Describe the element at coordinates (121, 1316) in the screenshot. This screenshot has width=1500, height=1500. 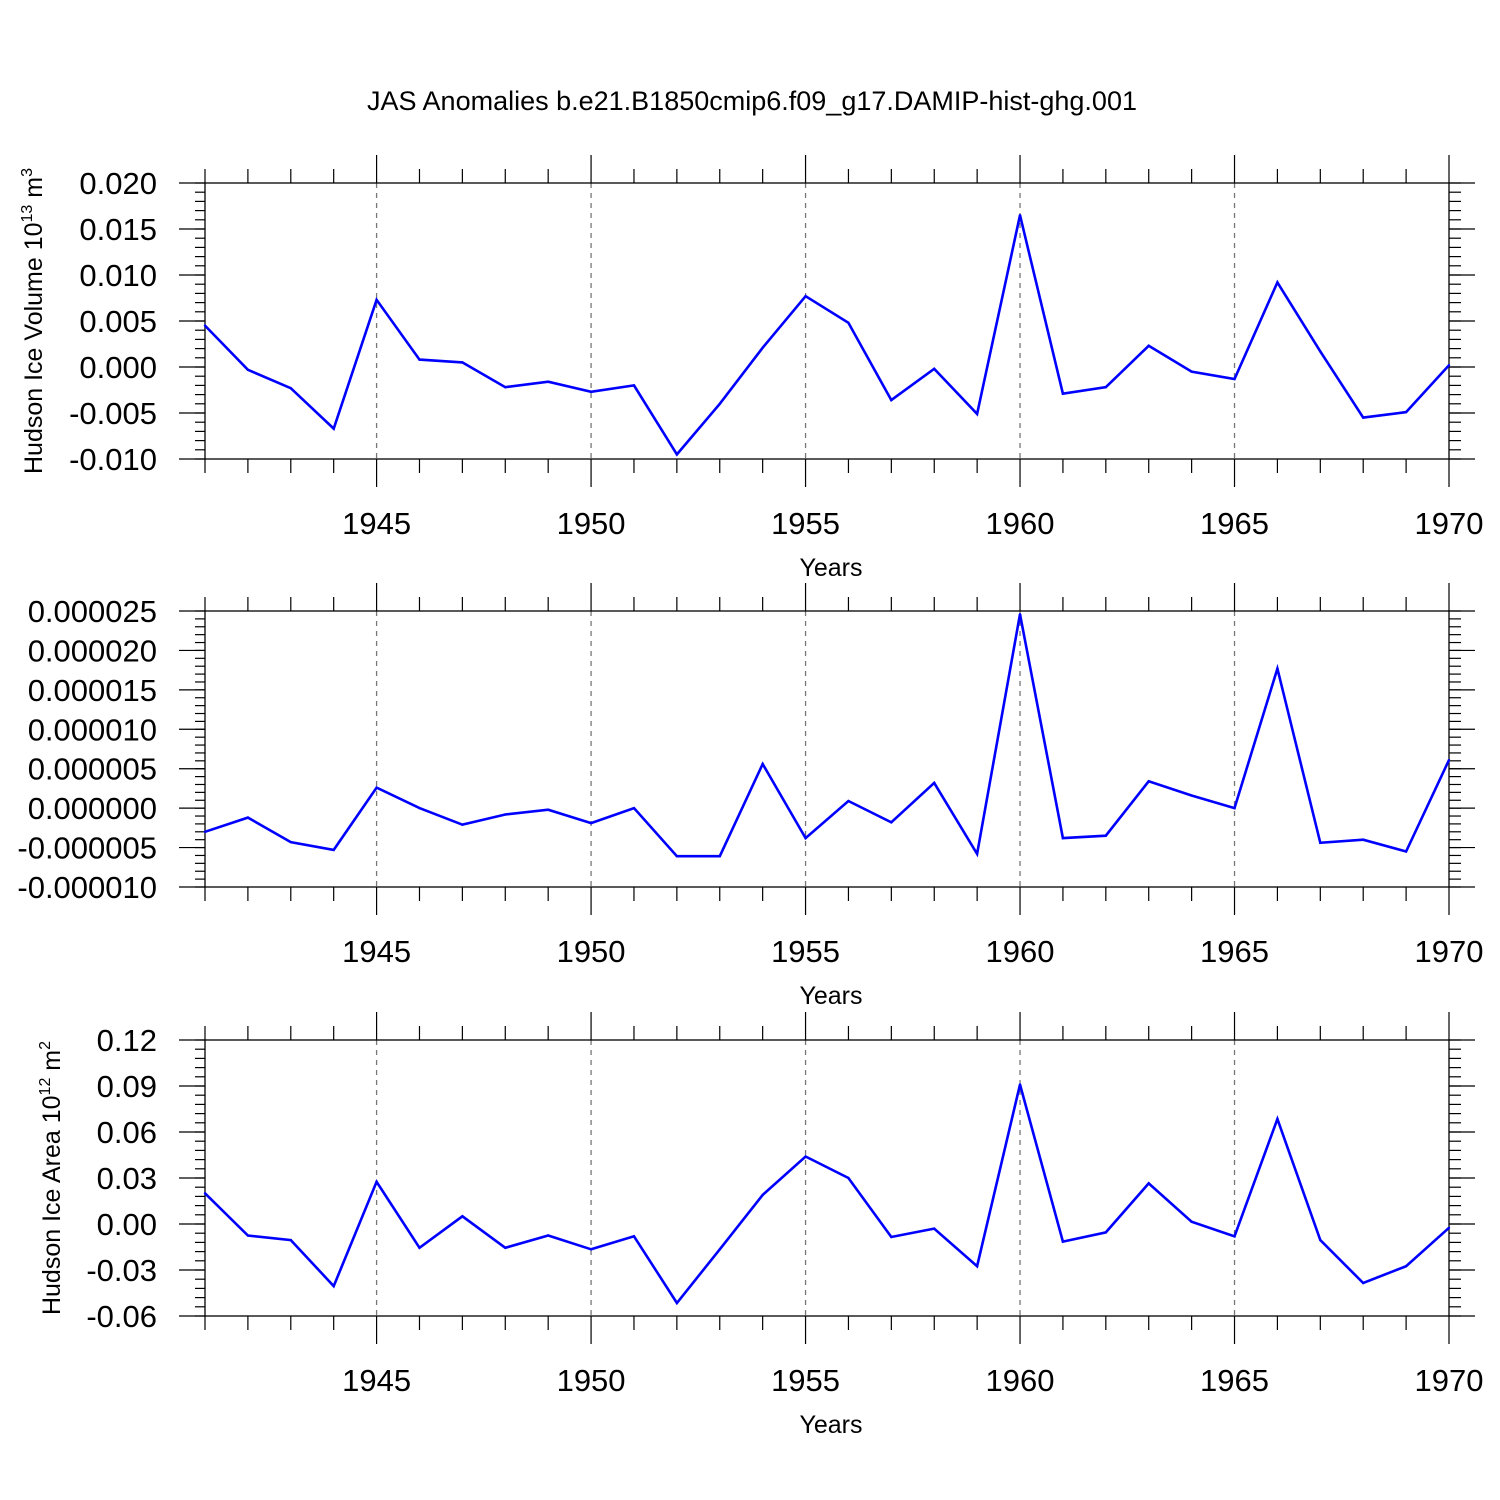
I see `y-tick-label: -0.06` at that location.